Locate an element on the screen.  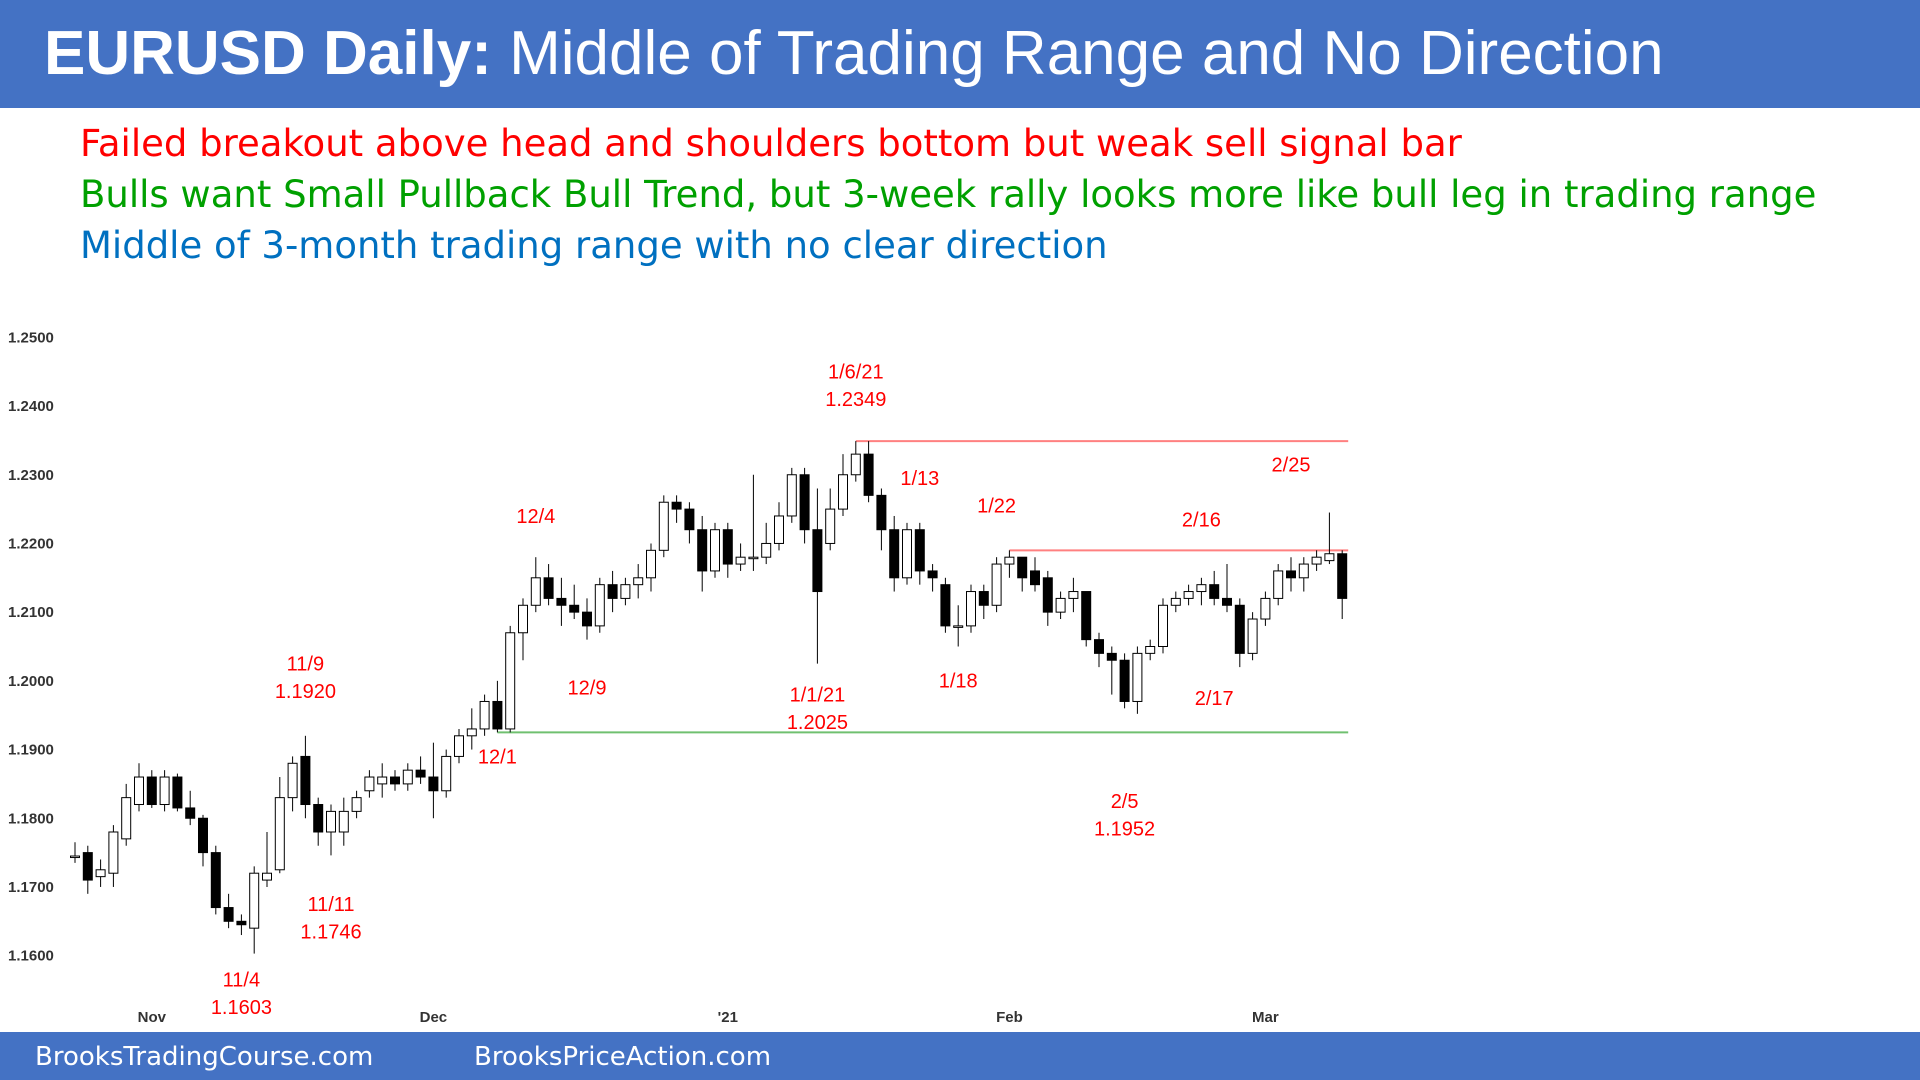
y-tick-label: 1.2300 is located at coordinates (31, 475).